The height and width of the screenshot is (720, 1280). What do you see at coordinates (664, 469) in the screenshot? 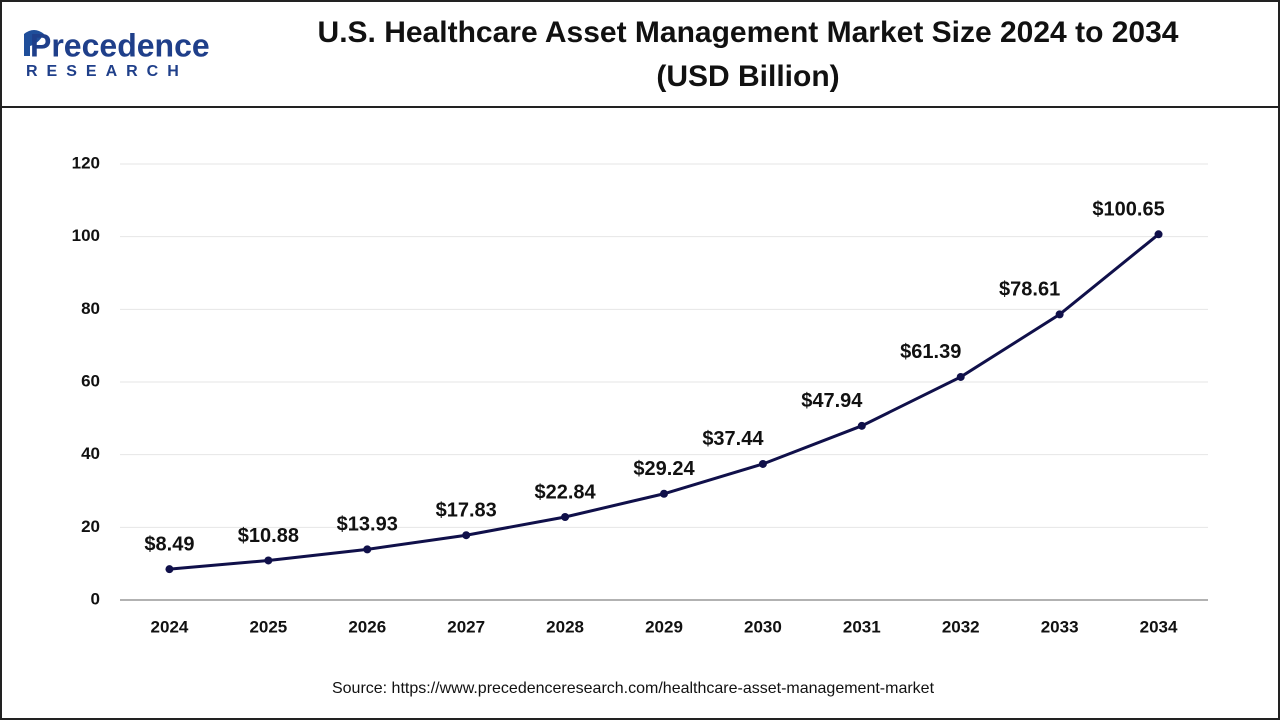
I see `value-label: $29.24` at bounding box center [664, 469].